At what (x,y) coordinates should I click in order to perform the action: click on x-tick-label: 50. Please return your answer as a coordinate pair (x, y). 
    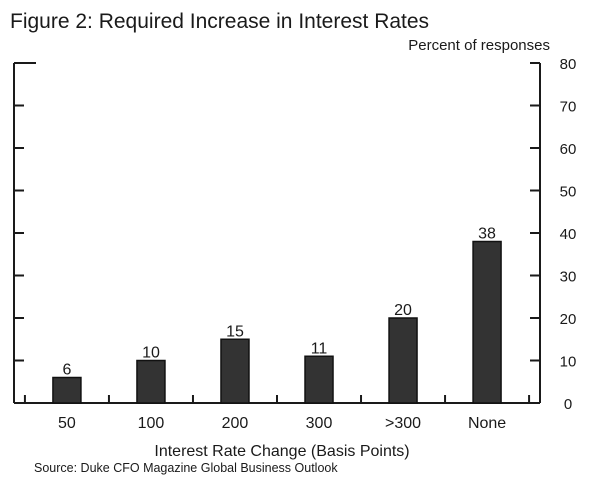
    Looking at the image, I should click on (67, 423).